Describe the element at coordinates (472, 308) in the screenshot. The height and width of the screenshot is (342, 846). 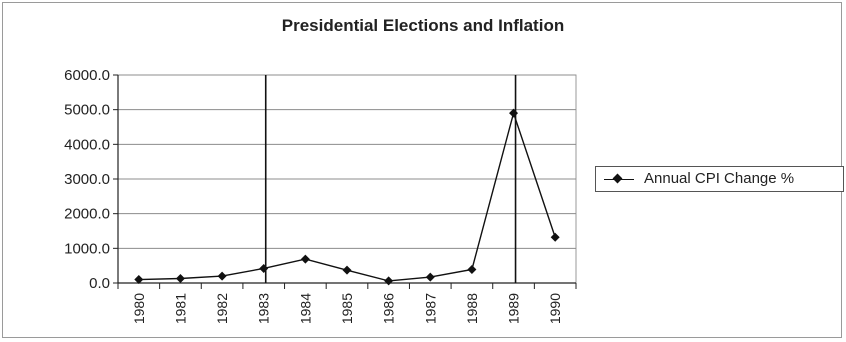
I see `x-tick-label: 1988` at that location.